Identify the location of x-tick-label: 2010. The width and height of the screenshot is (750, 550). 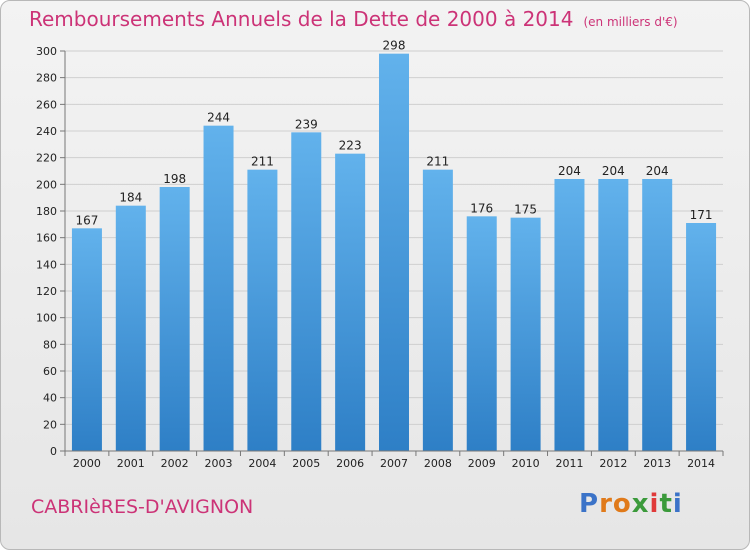
(526, 463).